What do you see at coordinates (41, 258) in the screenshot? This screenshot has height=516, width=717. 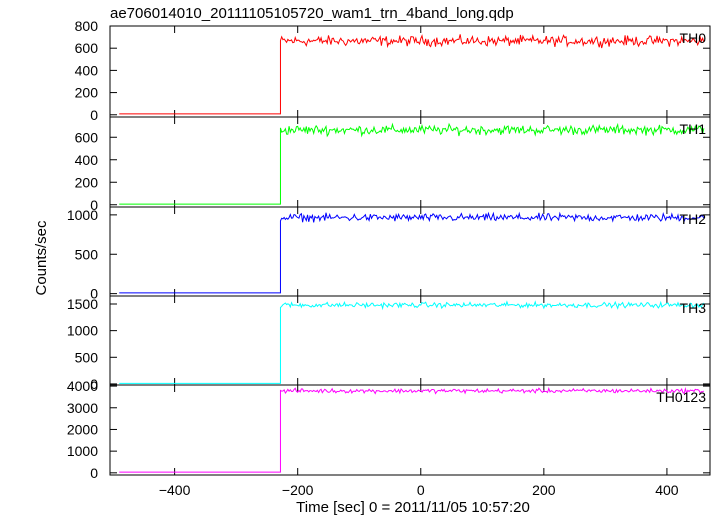 I see `y-axis-label: Counts/sec` at bounding box center [41, 258].